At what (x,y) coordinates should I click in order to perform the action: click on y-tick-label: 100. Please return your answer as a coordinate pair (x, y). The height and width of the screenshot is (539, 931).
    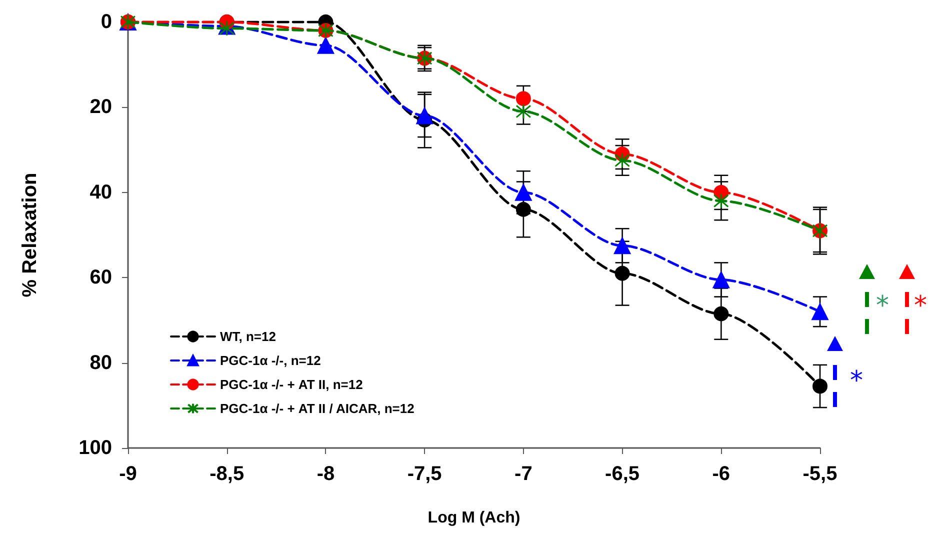
    Looking at the image, I should click on (95, 448).